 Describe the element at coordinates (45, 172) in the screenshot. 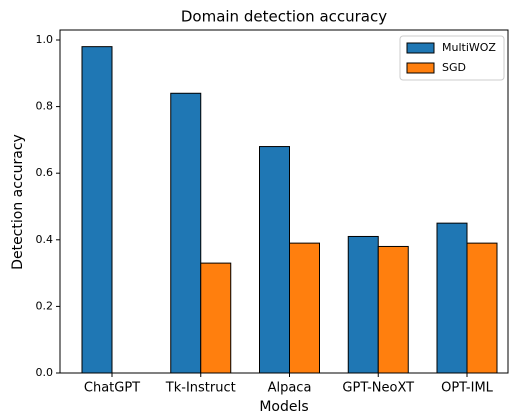

I see `y-tick-label: 0.6` at that location.